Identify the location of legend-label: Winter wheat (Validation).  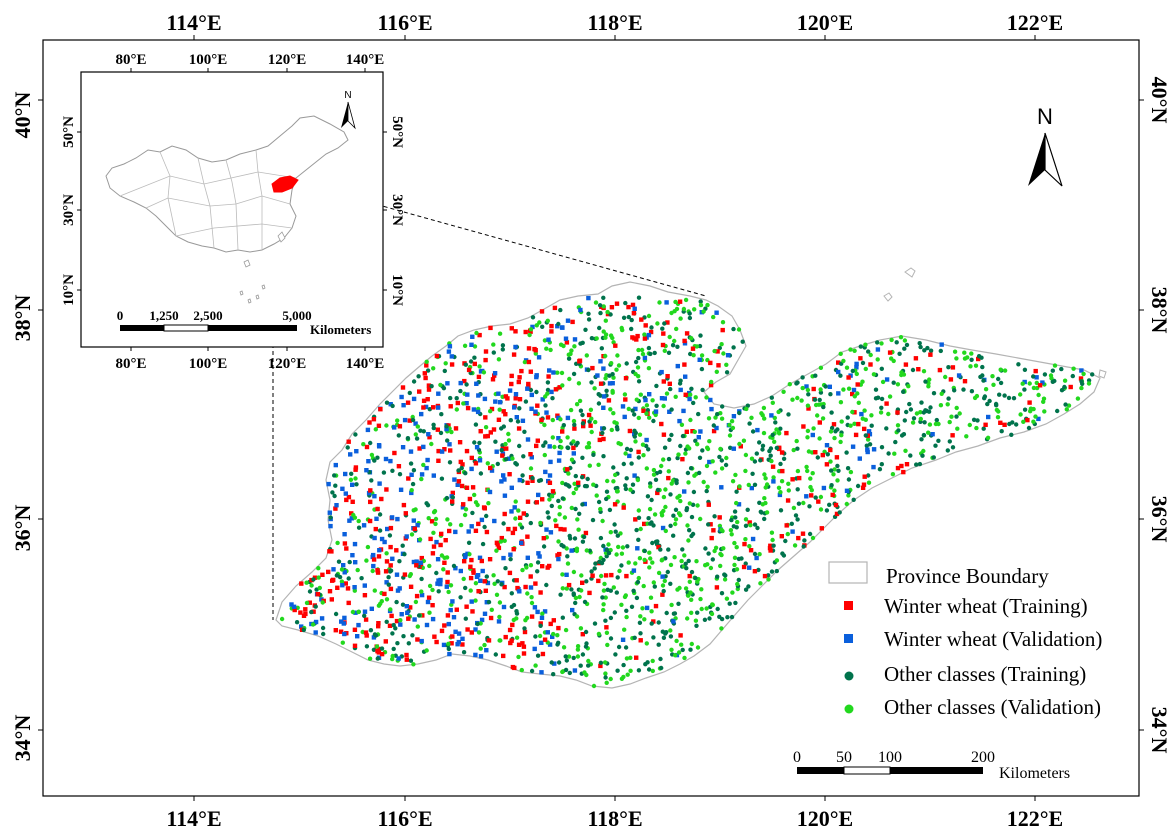
(993, 639).